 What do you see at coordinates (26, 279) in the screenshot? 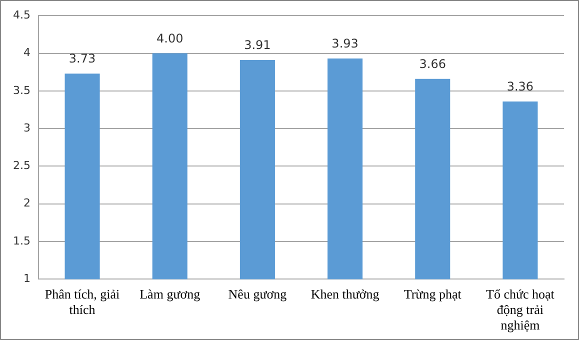
I see `y-tick-label: 1` at bounding box center [26, 279].